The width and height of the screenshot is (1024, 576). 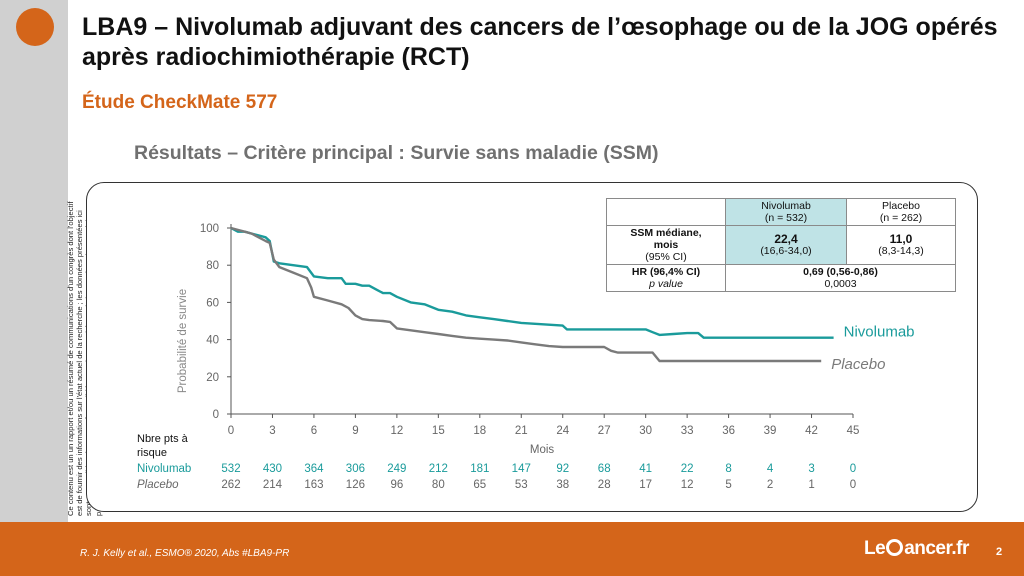 What do you see at coordinates (216, 415) in the screenshot?
I see `y-tick-label: 0` at bounding box center [216, 415].